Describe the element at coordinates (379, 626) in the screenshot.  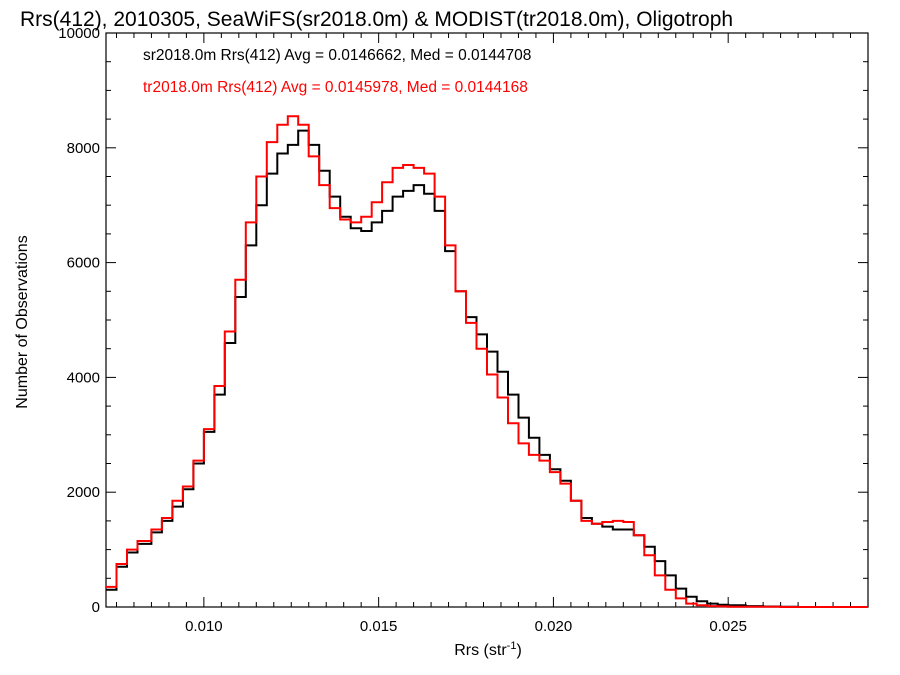
I see `x-tick-label: 0.015` at that location.